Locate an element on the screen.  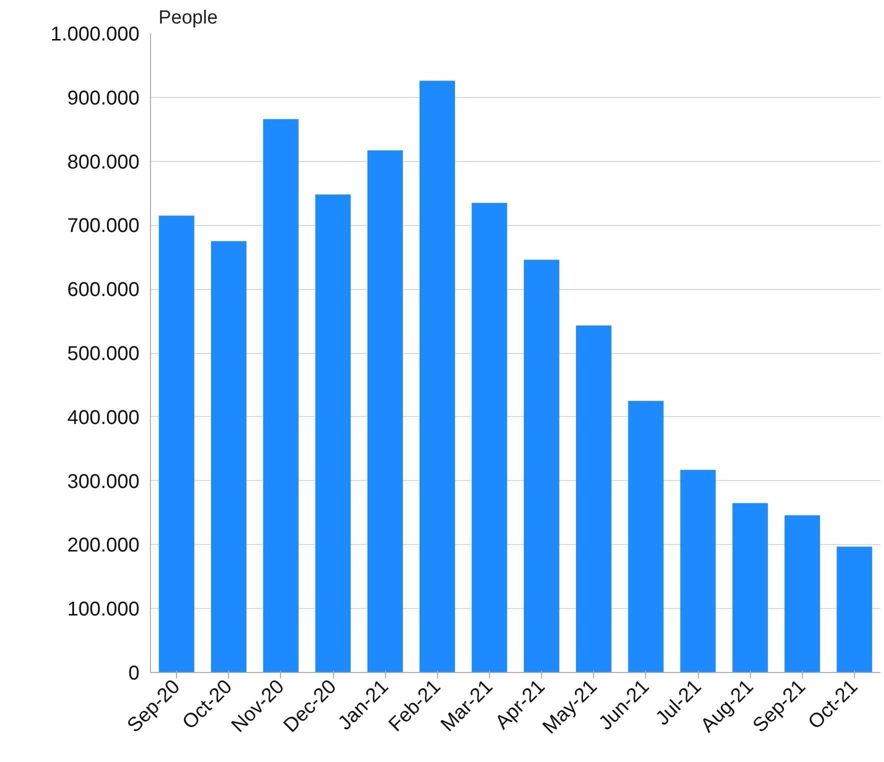
y-tick-label: 0 is located at coordinates (134, 673).